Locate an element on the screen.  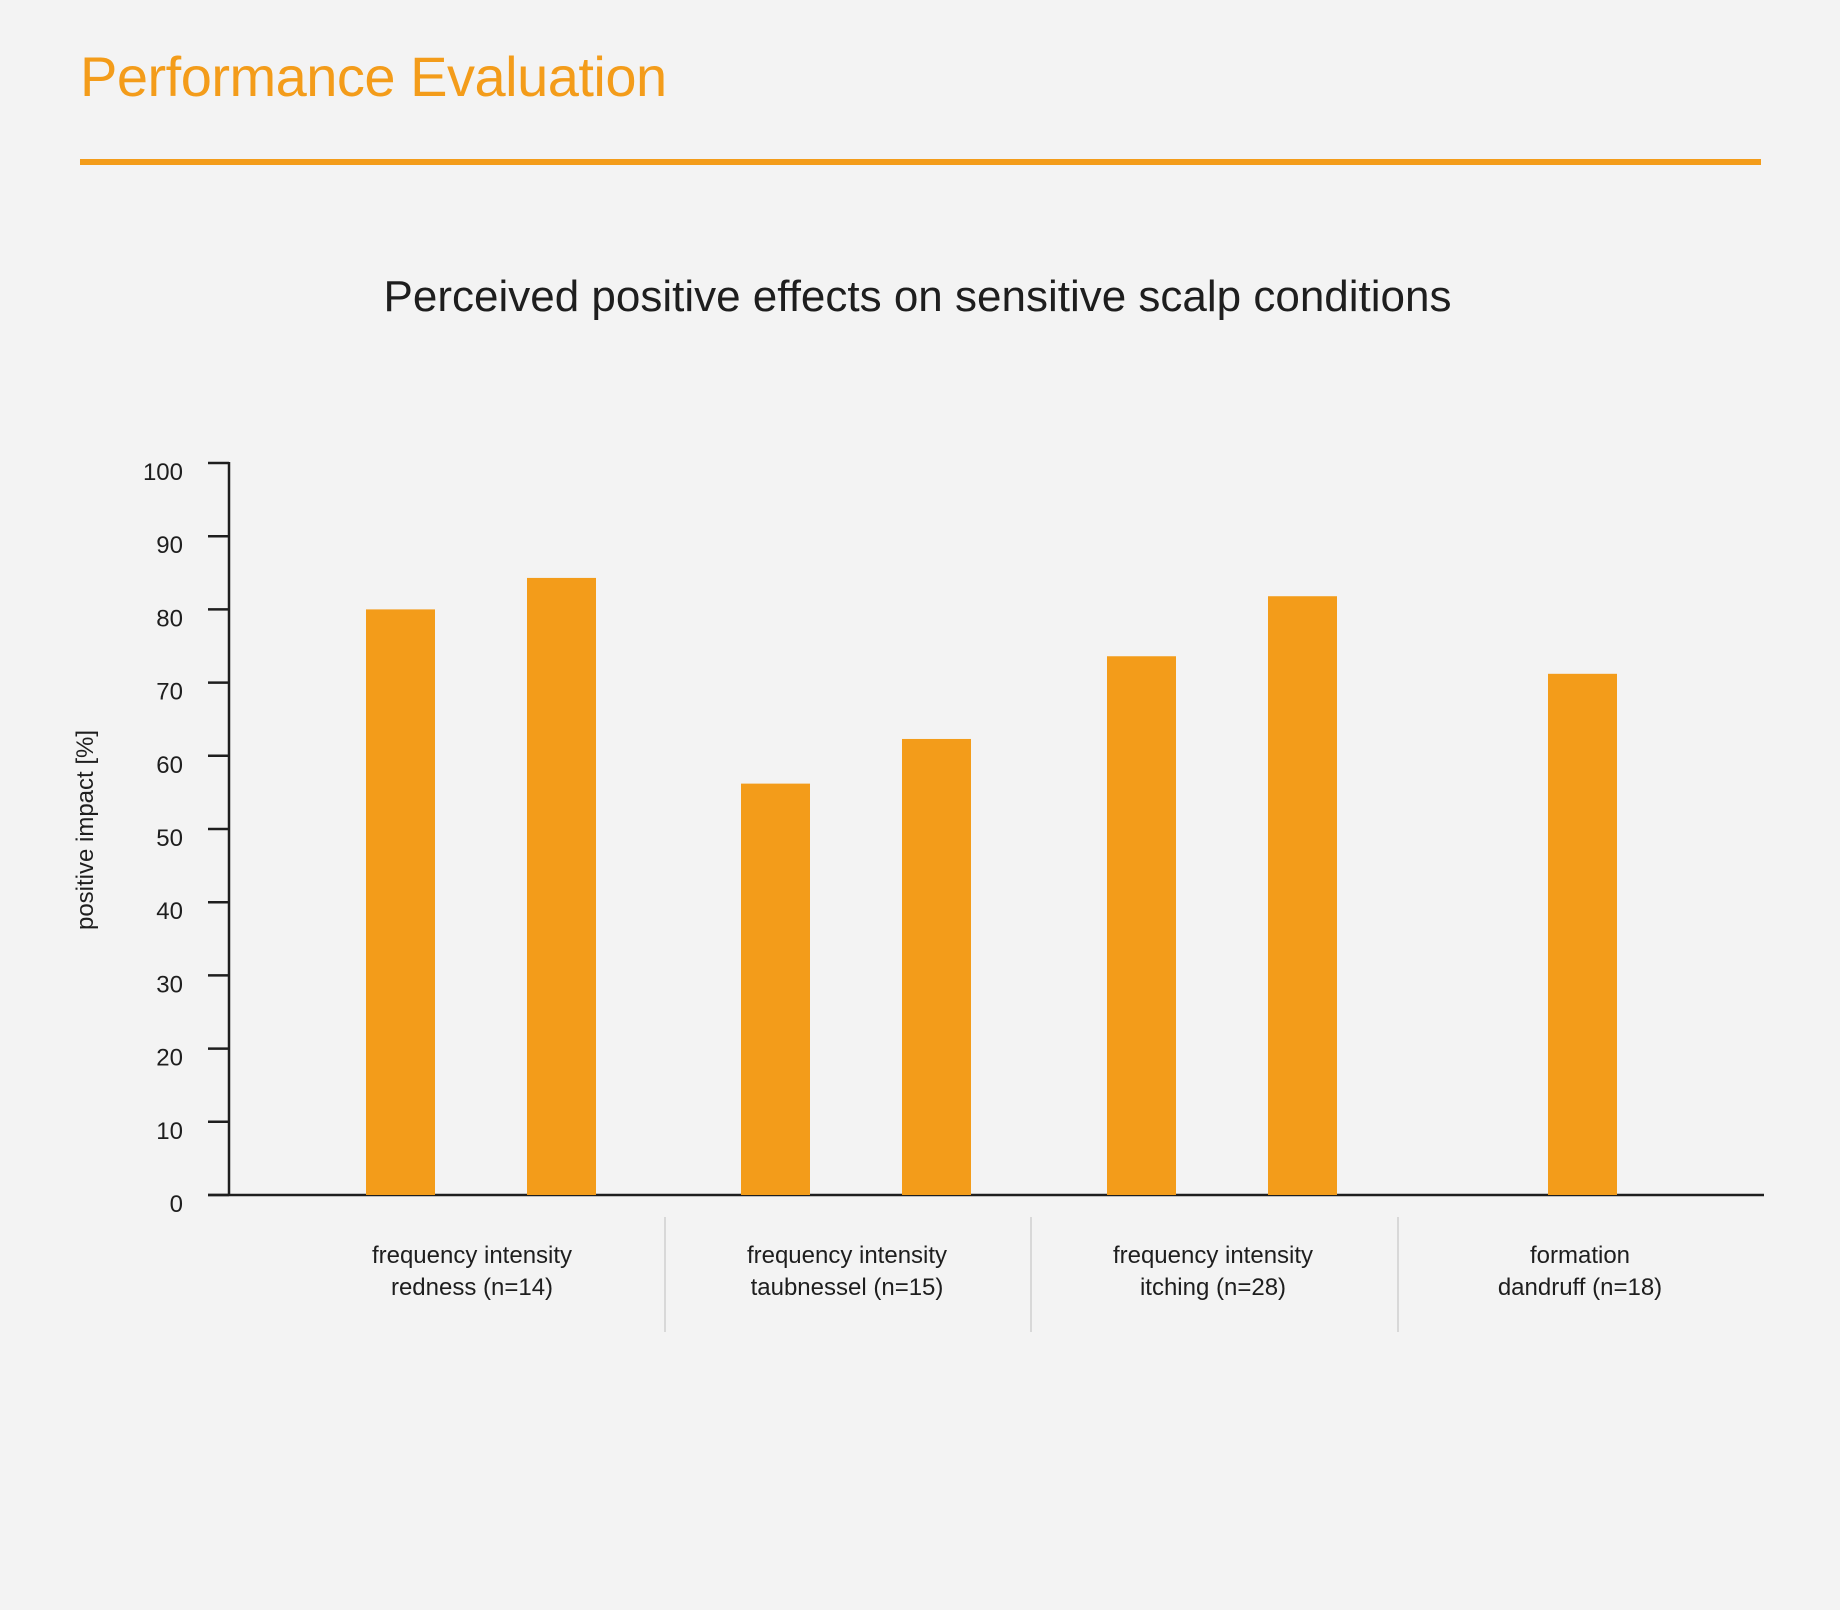
y-axis-label: positive impact [%] is located at coordinates (85, 830).